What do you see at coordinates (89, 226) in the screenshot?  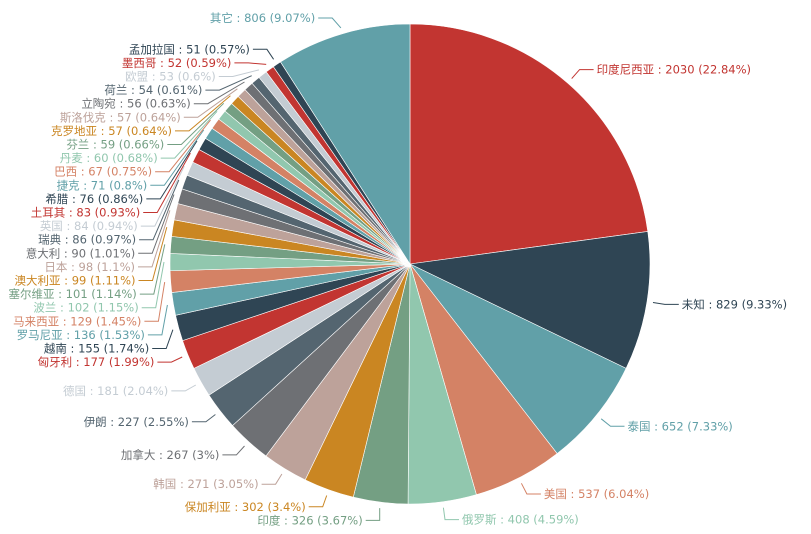 I see `slice-21-label: 英国 : 84 (0.94%)` at bounding box center [89, 226].